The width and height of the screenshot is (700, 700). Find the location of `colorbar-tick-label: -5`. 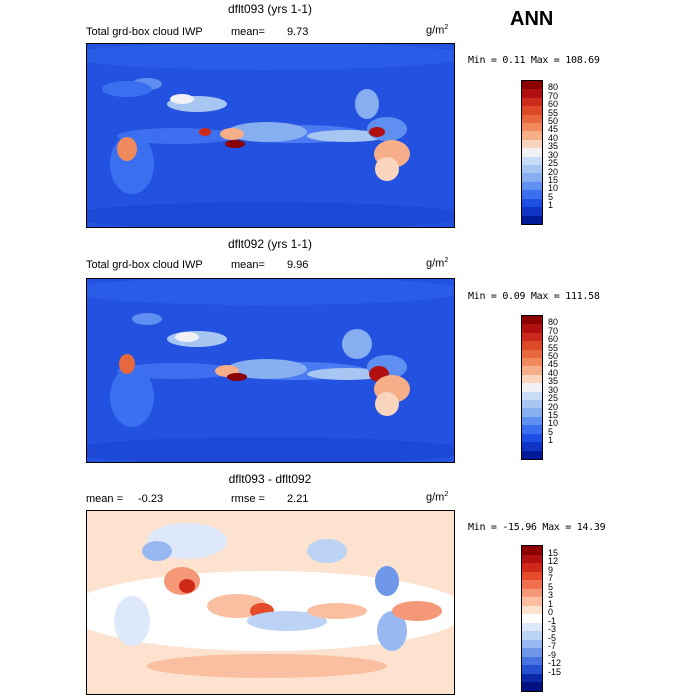

colorbar-tick-label: -5 is located at coordinates (552, 637).